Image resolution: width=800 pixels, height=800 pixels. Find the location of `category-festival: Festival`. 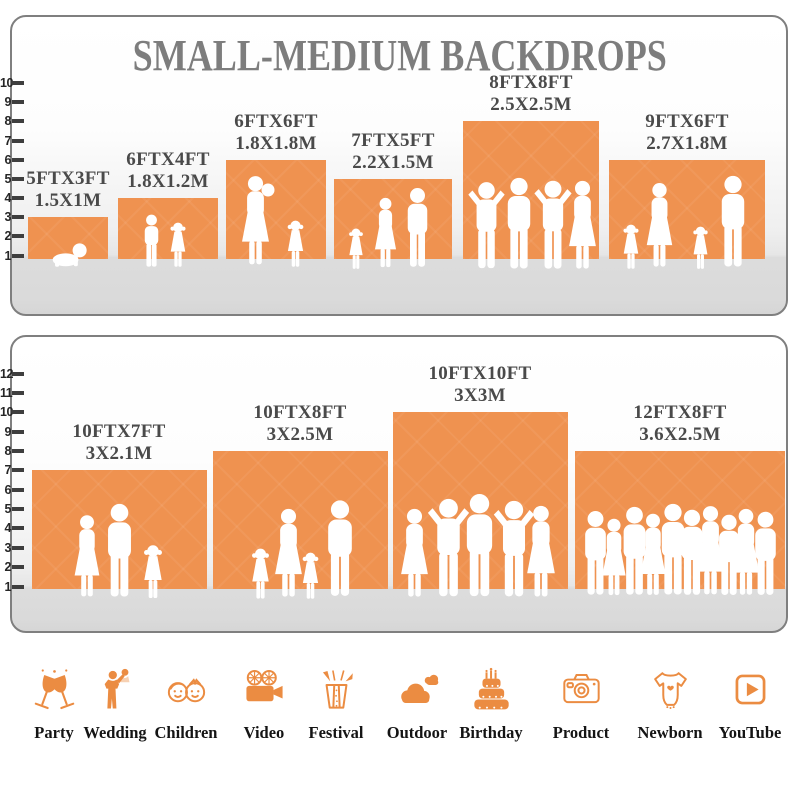

category-festival: Festival is located at coordinates (336, 704).